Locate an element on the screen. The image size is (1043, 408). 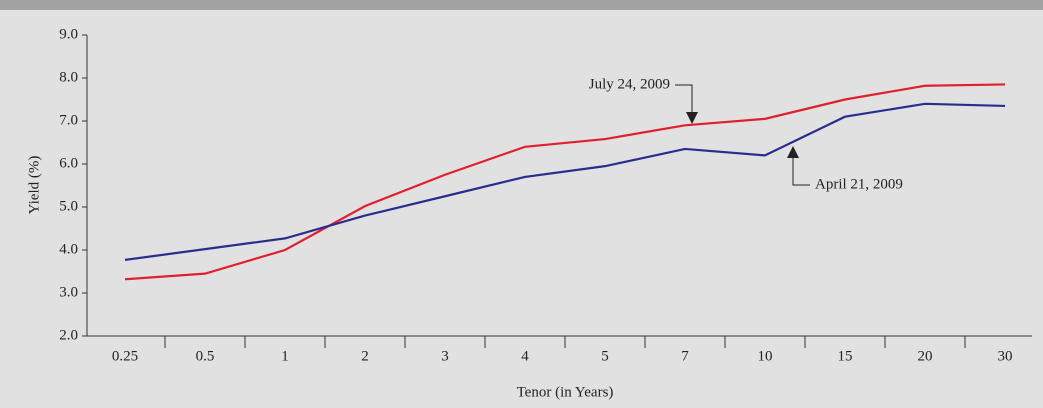
annotation: July 24, 2009 is located at coordinates (629, 84).